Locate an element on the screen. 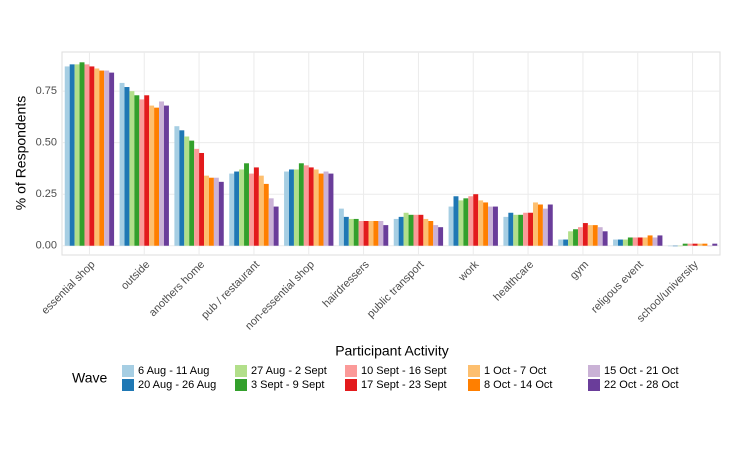 This screenshot has width=732, height=458. x-tick-label: pub / restaurant is located at coordinates (230, 290).